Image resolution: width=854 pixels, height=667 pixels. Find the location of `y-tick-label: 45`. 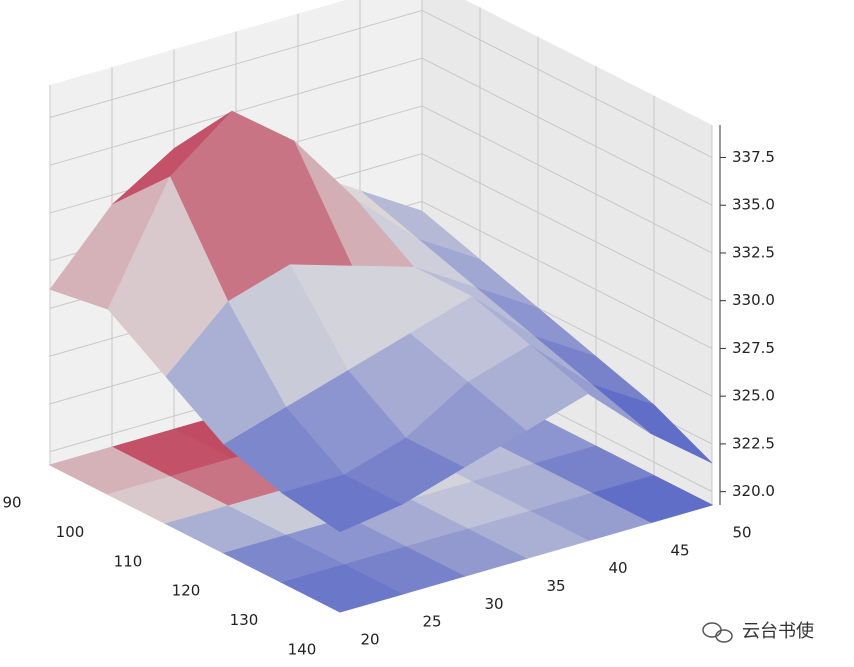

y-tick-label: 45 is located at coordinates (679, 550).